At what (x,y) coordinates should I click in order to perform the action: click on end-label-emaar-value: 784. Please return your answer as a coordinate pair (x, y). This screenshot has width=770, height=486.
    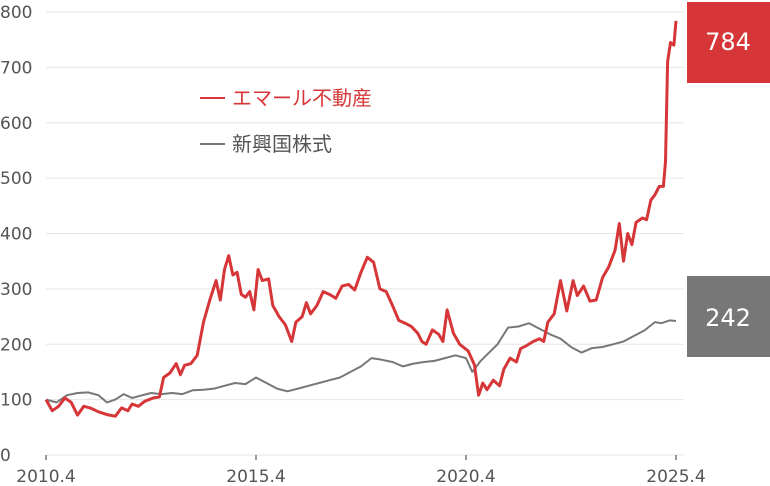
    Looking at the image, I should click on (728, 42).